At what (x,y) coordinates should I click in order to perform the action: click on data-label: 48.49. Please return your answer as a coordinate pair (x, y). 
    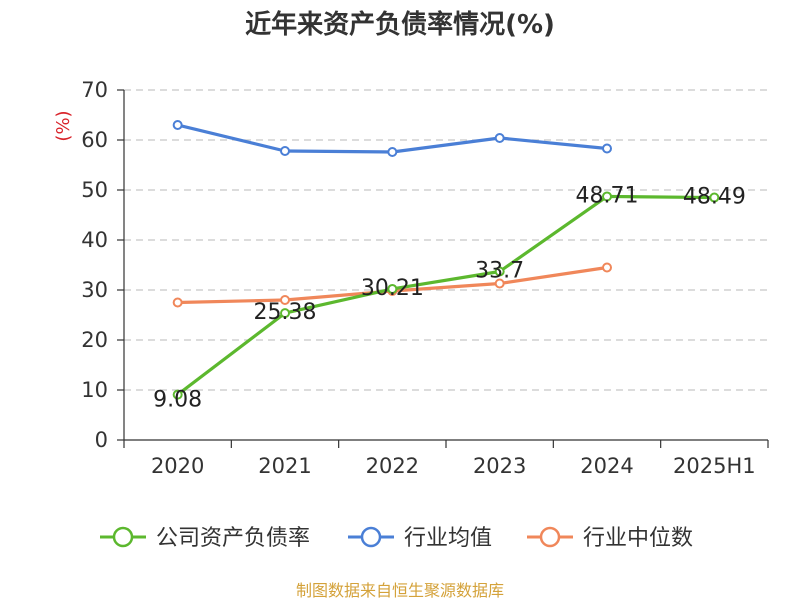
    Looking at the image, I should click on (714, 197).